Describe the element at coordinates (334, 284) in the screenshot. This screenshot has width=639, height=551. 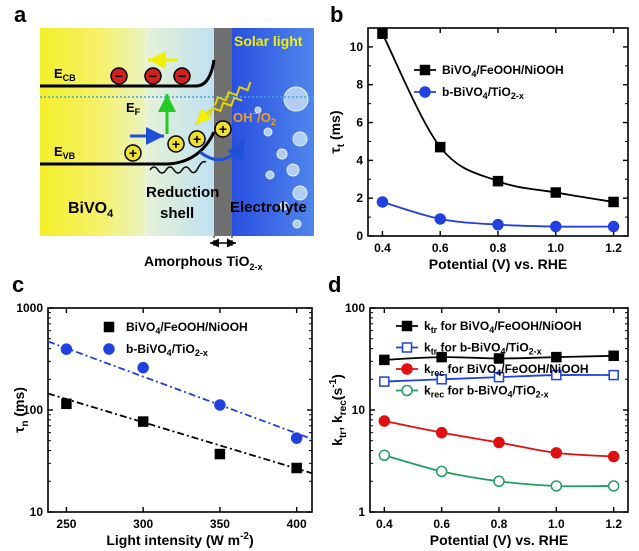
I see `panel-label-d: d` at that location.